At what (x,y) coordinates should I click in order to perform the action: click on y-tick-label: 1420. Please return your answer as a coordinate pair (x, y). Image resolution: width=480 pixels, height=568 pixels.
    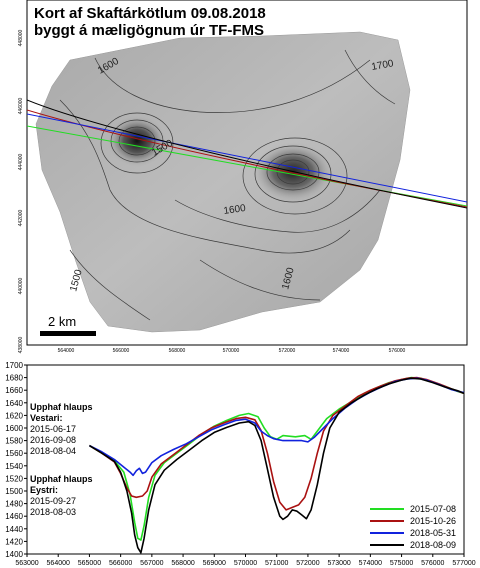
    Looking at the image, I should click on (14, 541).